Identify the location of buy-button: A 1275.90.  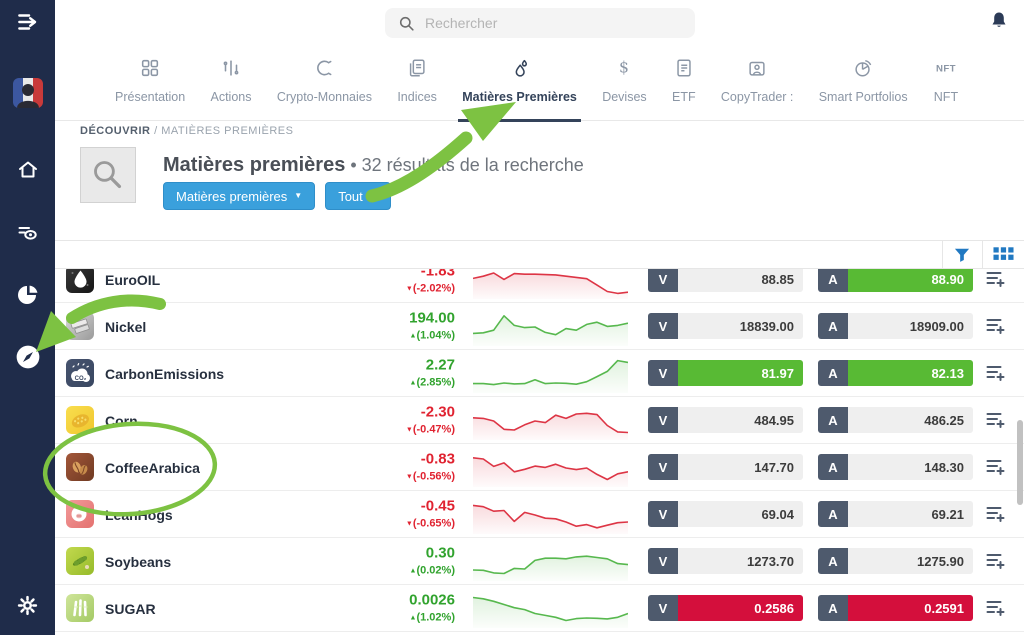
(895, 561).